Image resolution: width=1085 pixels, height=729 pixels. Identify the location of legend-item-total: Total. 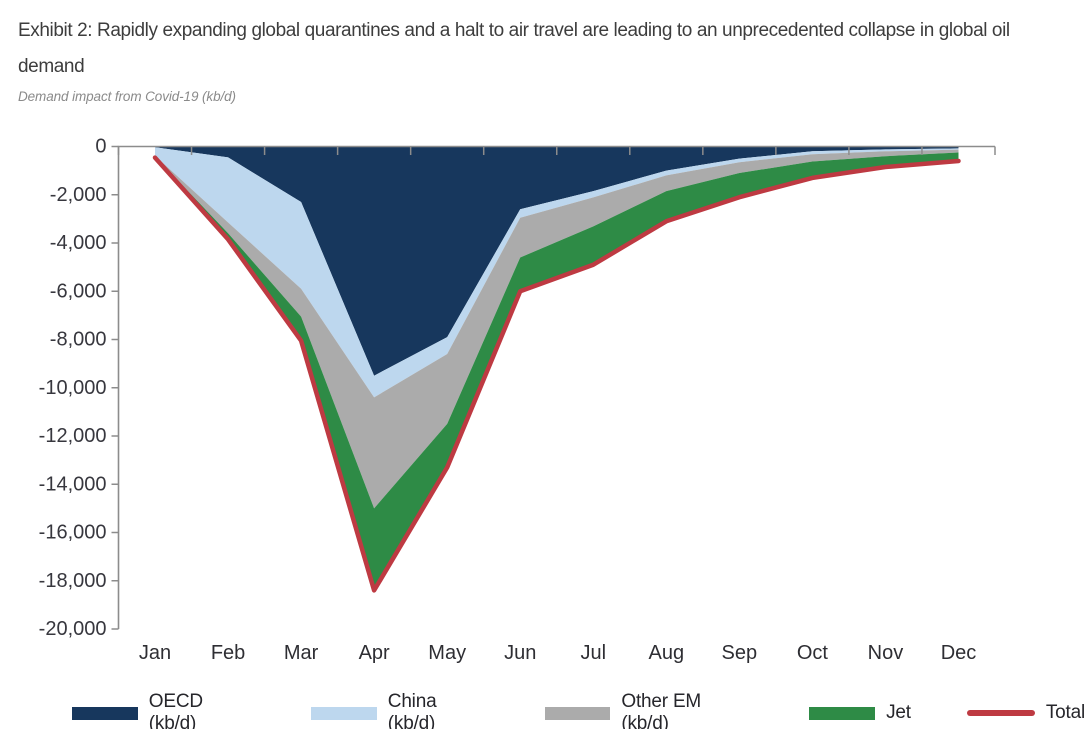
(1025, 713).